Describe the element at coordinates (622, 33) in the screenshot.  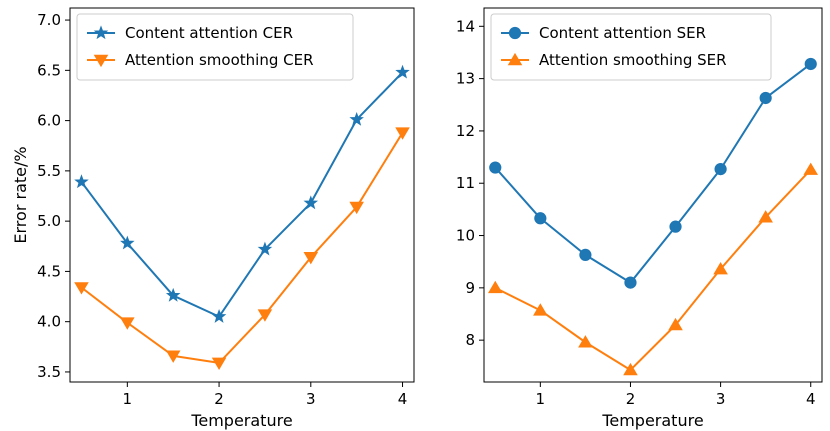
I see `legend-label: Content attention SER` at that location.